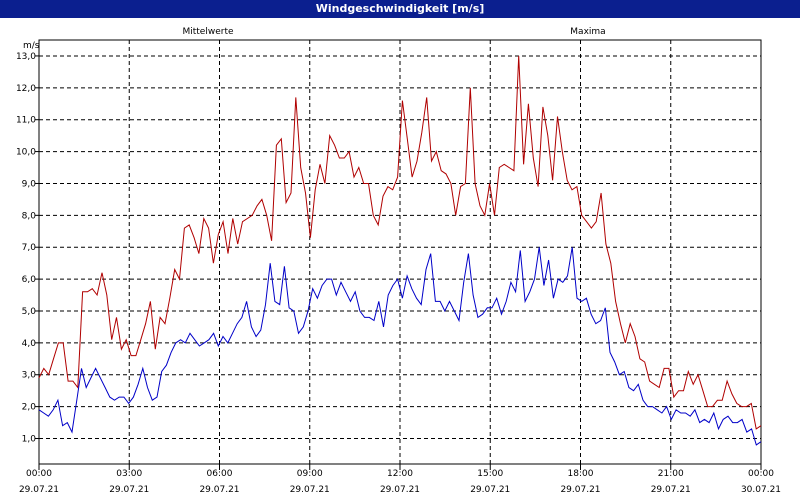 The width and height of the screenshot is (800, 500). I want to click on legend-mittelwerte: Mittelwerte, so click(207, 32).